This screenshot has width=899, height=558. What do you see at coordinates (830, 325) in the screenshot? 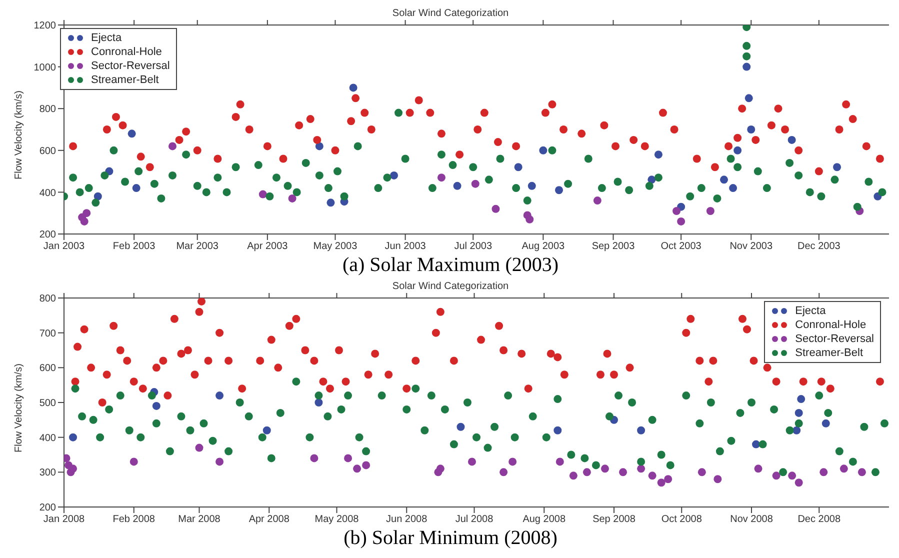
I see `legend-label: Conronal-Hole` at bounding box center [830, 325].